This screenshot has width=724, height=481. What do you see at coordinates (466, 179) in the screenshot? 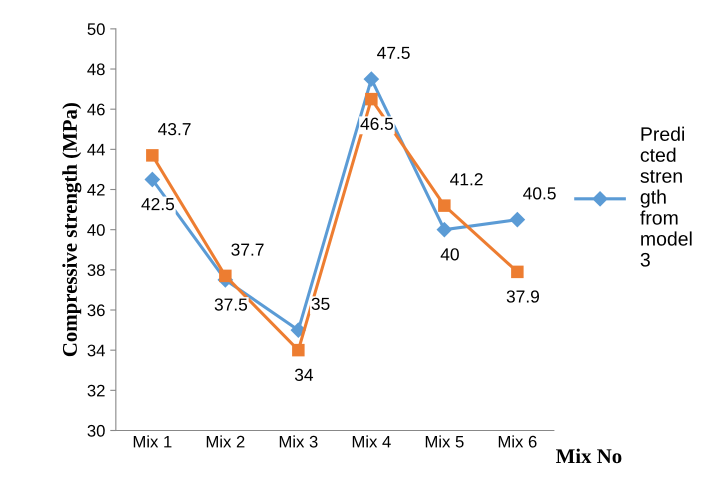
I see `data-label: 41.2` at bounding box center [466, 179].